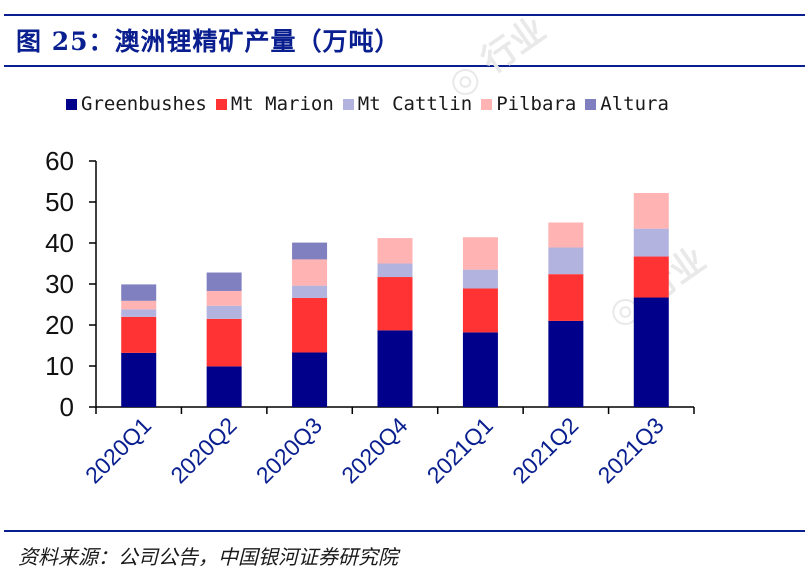 The height and width of the screenshot is (585, 809). I want to click on legend-item-pilbara: Pilbara, so click(528, 104).